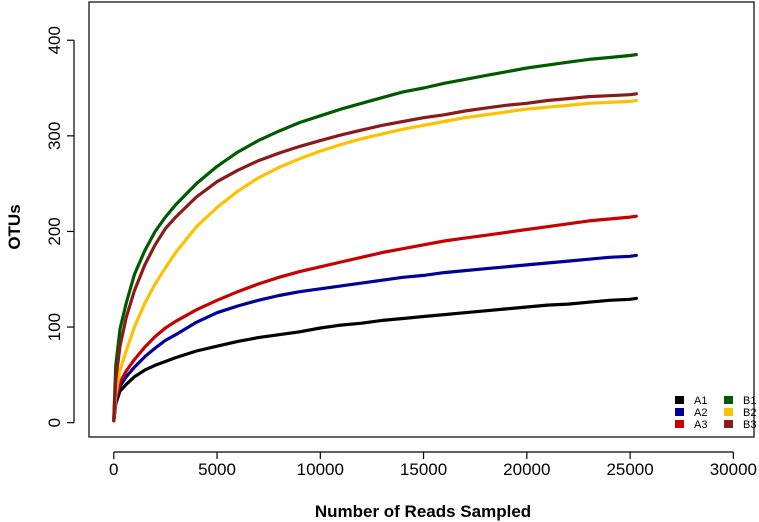 This screenshot has width=759, height=522. I want to click on legend-item-b2: B2, so click(740, 413).